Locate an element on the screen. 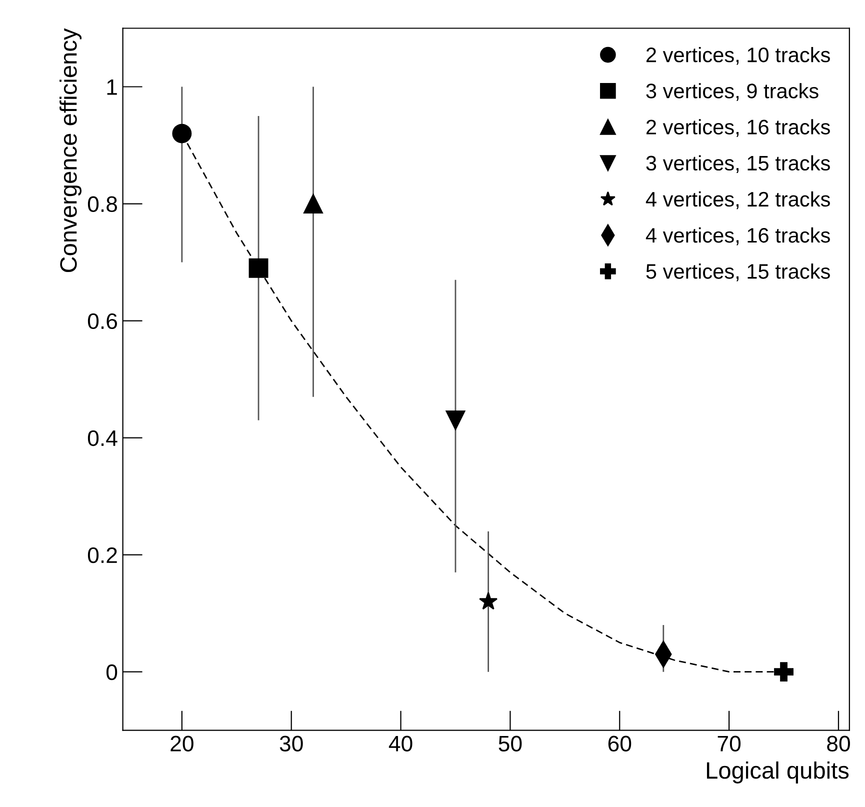 Image resolution: width=865 pixels, height=807 pixels. legend-label: 2 vertices, 16 tracks is located at coordinates (738, 128).